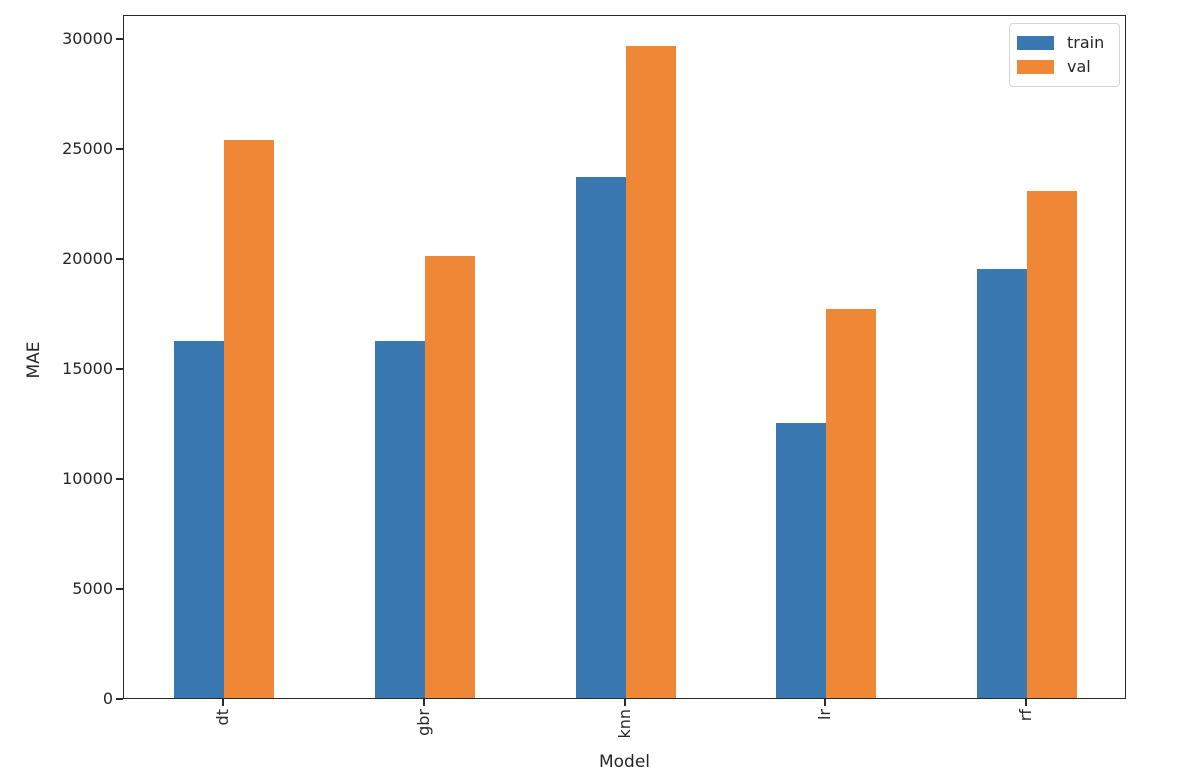  I want to click on x-tick-label-gbr: gbr, so click(423, 722).